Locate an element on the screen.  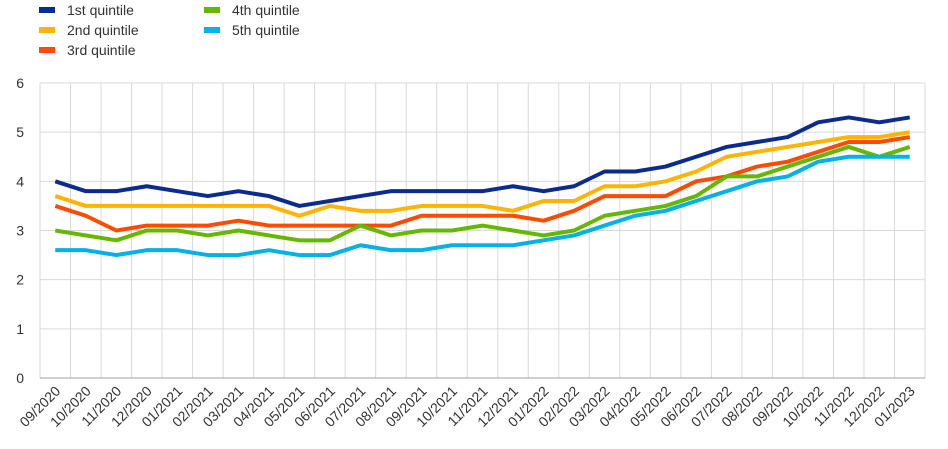
legend-label-3rd-quintile: 3rd quintile is located at coordinates (101, 50).